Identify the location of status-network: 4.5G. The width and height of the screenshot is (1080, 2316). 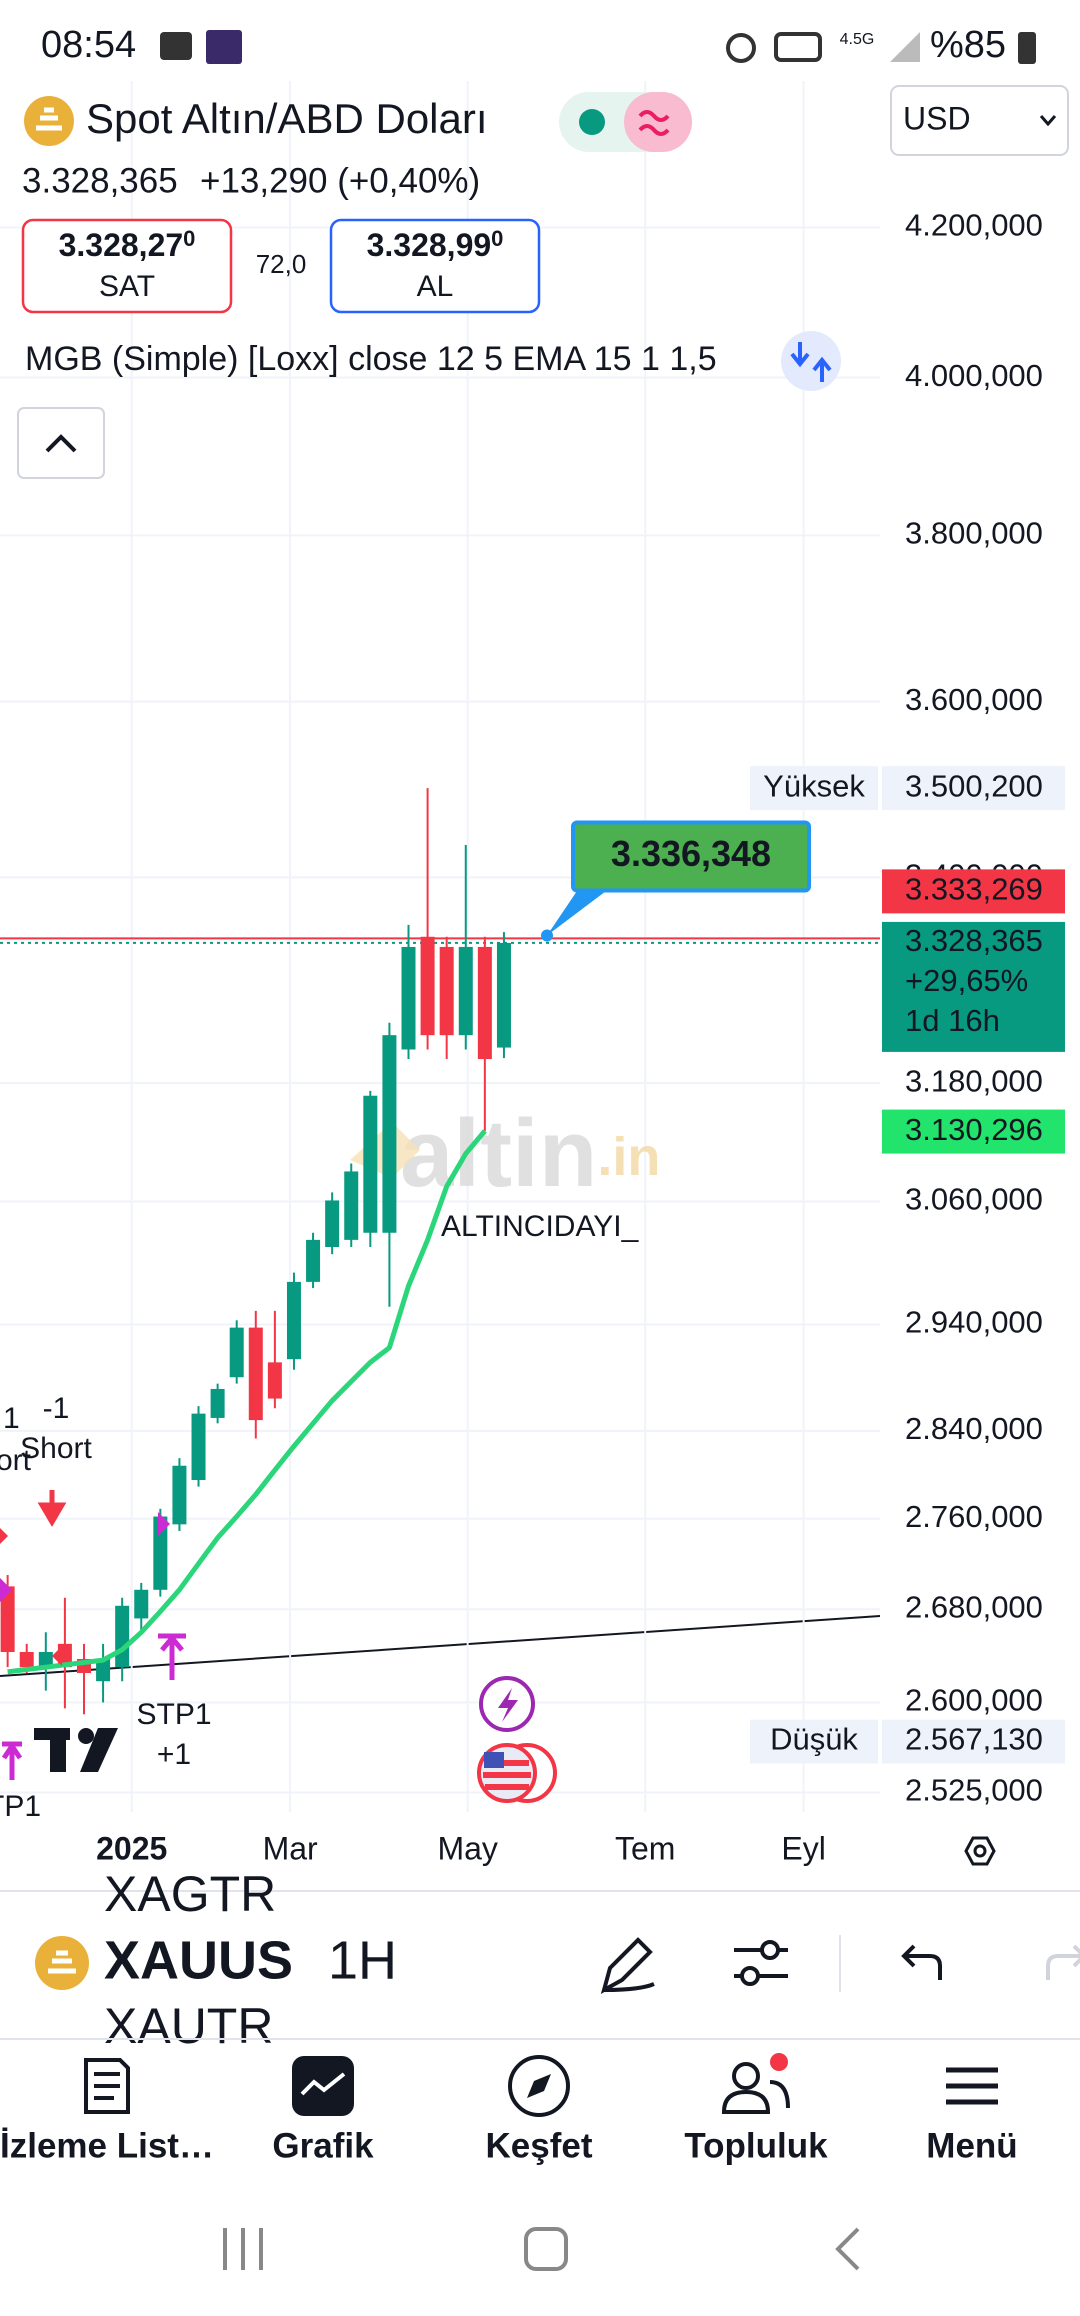
(857, 39).